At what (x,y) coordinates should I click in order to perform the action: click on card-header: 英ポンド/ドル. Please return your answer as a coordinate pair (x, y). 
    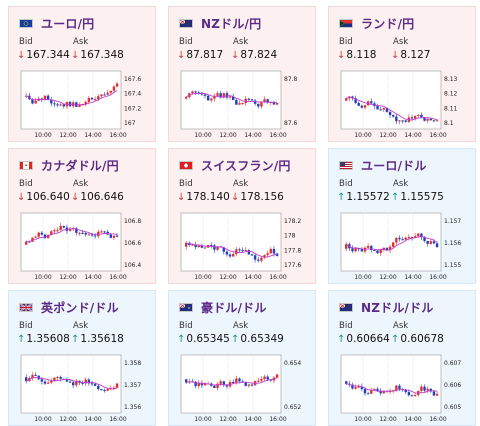
    Looking at the image, I should click on (69, 307).